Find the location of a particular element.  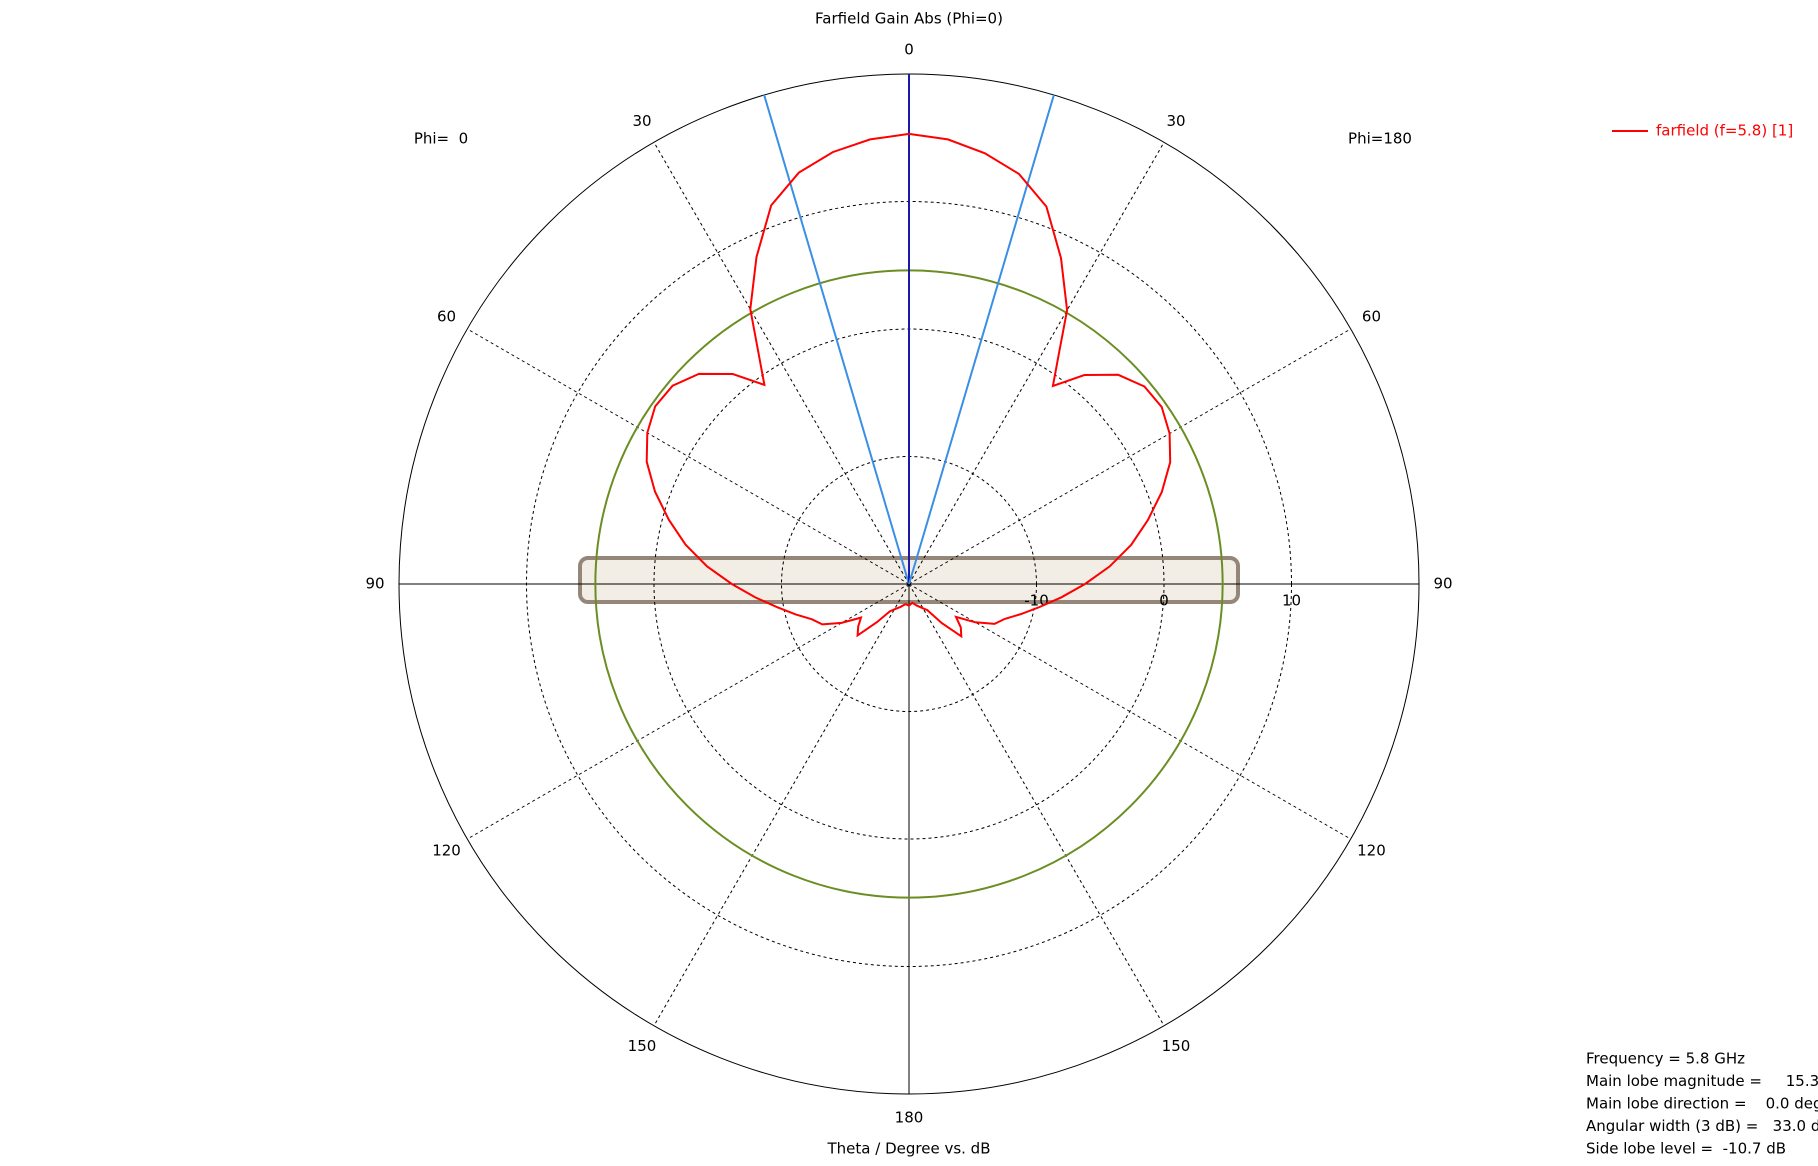

info-line: Angular width (3 dB) = 33.0 deg. is located at coordinates (1702, 1126).